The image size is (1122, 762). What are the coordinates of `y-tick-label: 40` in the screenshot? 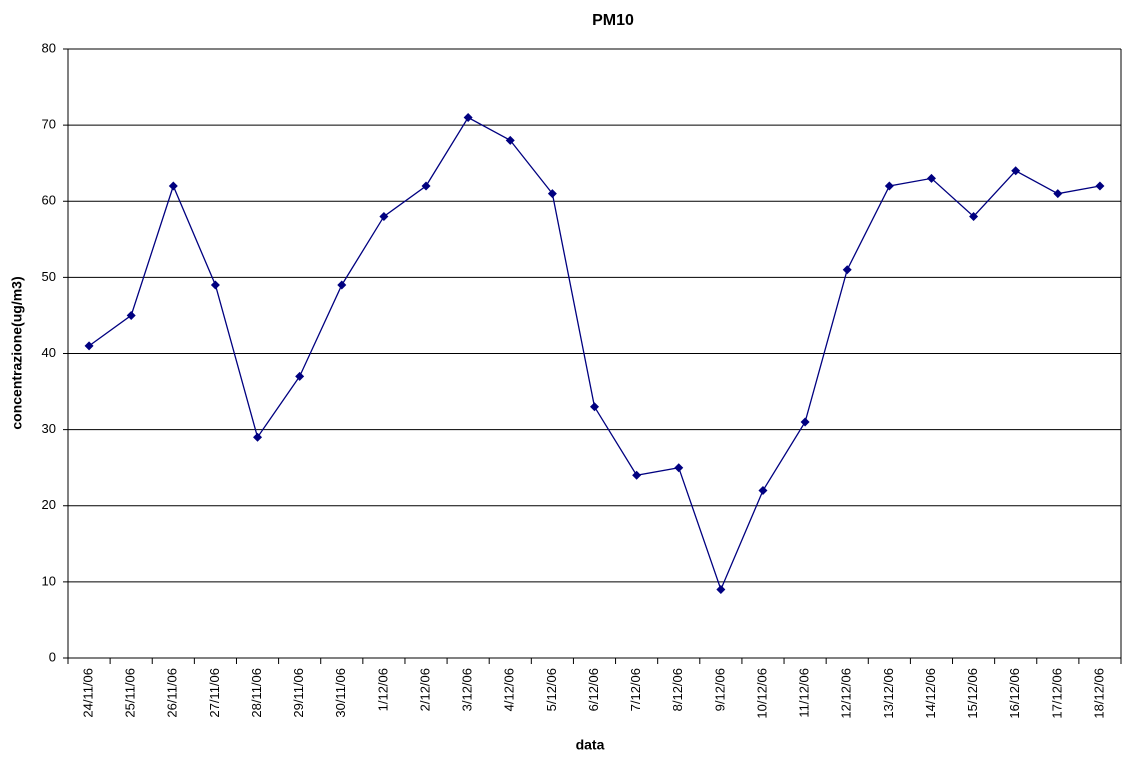 It's located at (49, 352).